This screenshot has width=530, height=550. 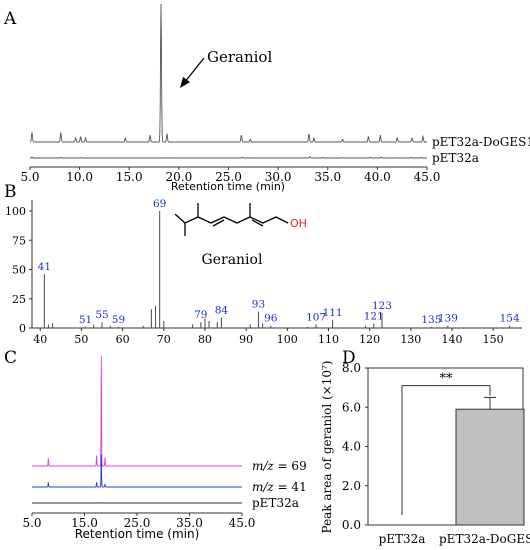 What do you see at coordinates (351, 368) in the screenshot?
I see `panel-d-y-tick-label: 8.0` at bounding box center [351, 368].